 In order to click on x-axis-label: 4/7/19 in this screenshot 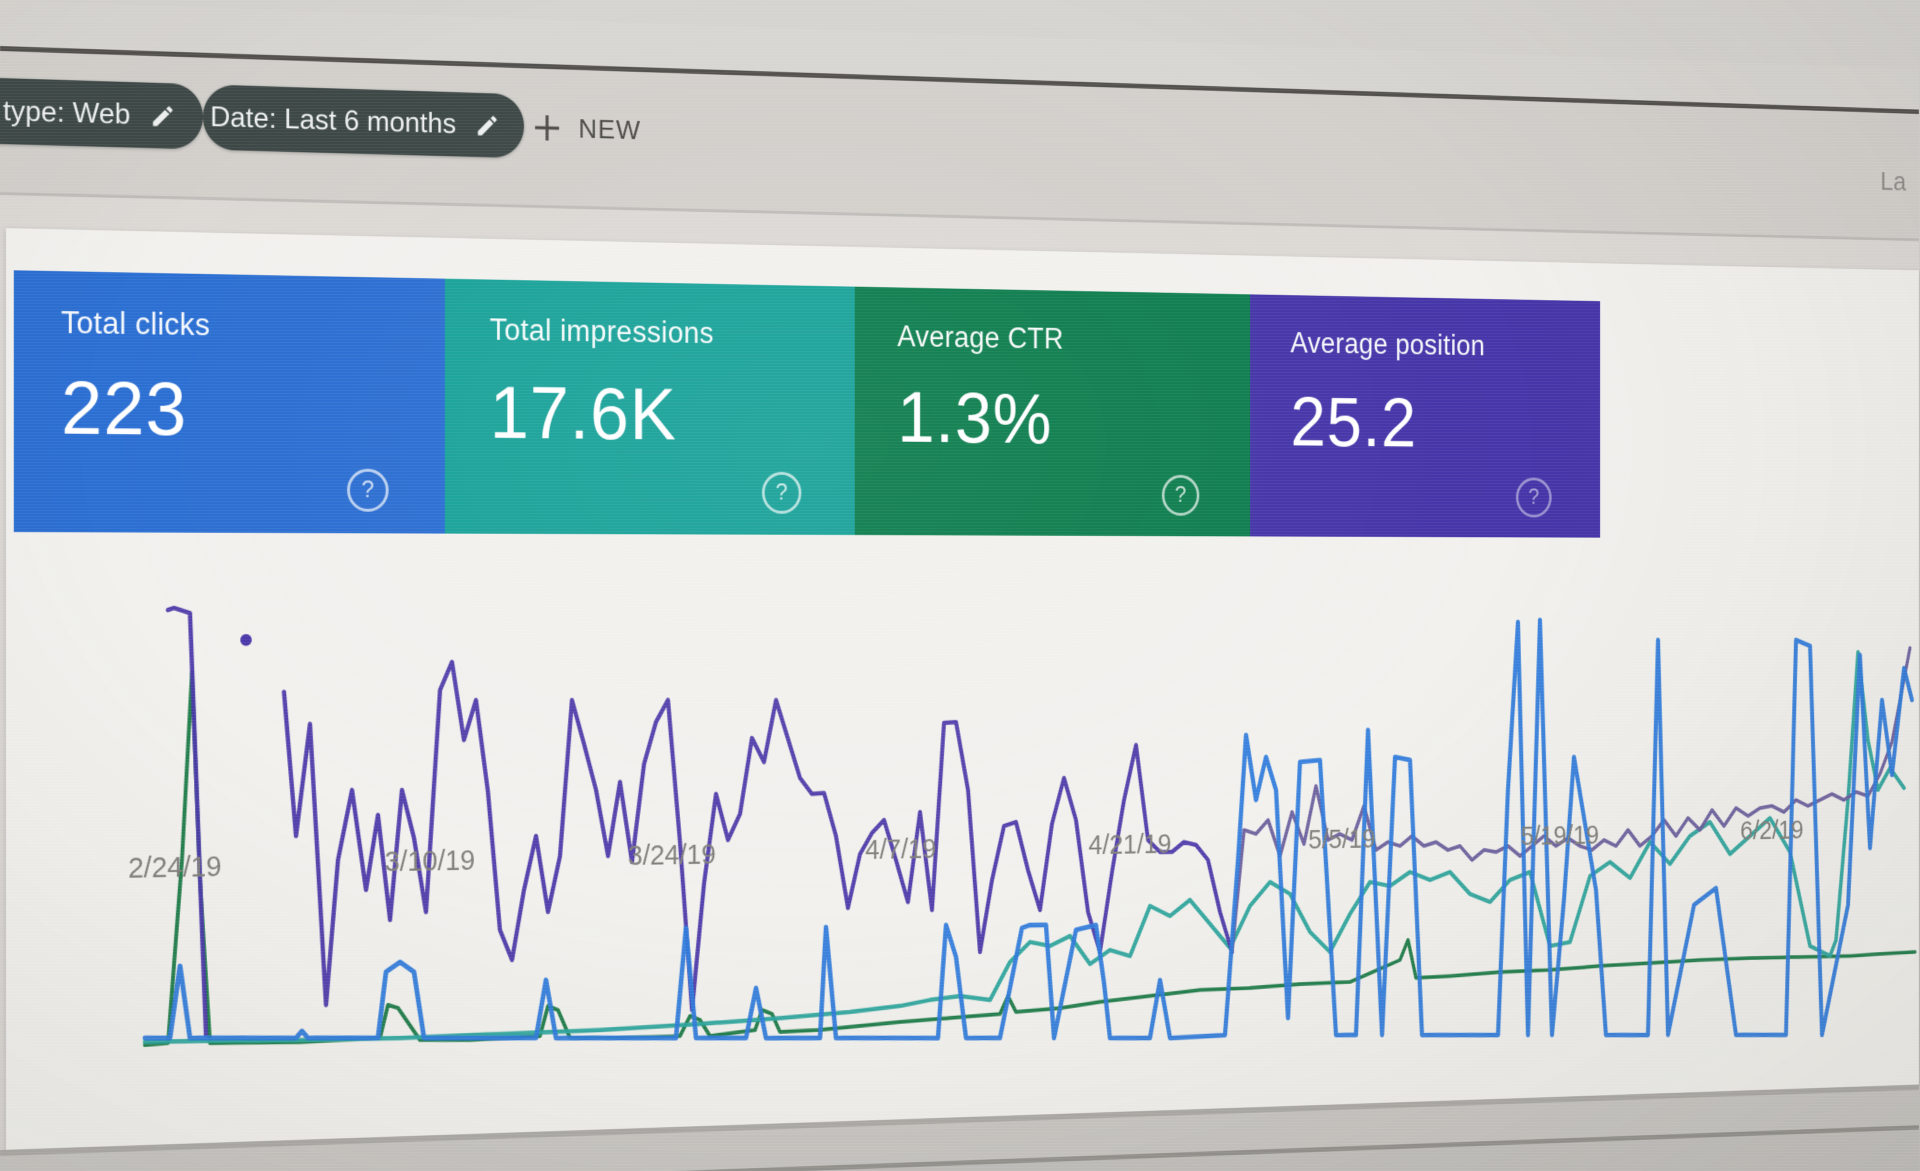, I will do `click(901, 849)`.